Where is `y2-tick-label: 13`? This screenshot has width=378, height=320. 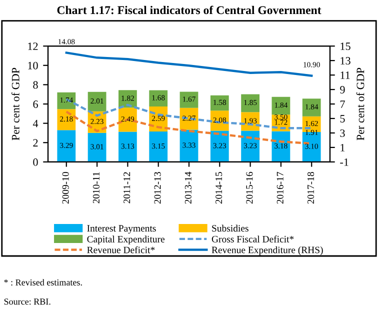 y2-tick-label: 13 is located at coordinates (345, 61).